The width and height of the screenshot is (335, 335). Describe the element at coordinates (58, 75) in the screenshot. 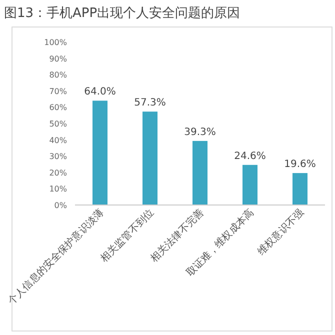

I see `y-tick-label: 80%` at that location.